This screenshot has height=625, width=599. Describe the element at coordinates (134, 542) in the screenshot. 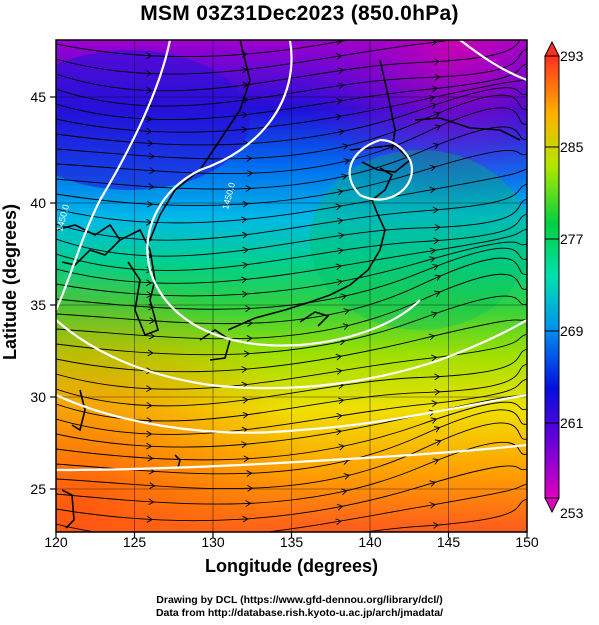

I see `x-tick-label: 125` at that location.